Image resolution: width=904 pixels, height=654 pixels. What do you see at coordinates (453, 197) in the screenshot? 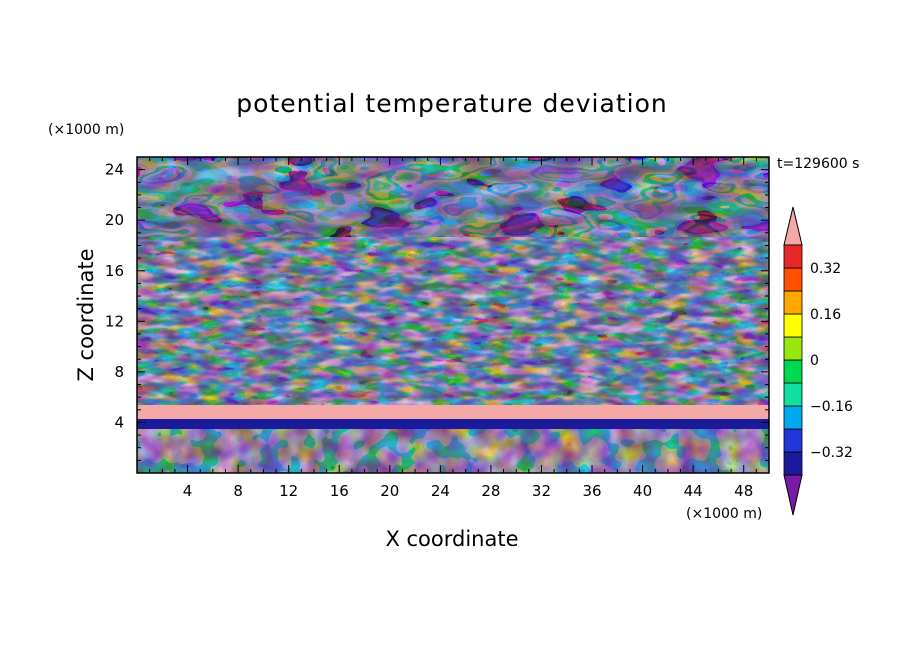
I see `upper-band` at bounding box center [453, 197].